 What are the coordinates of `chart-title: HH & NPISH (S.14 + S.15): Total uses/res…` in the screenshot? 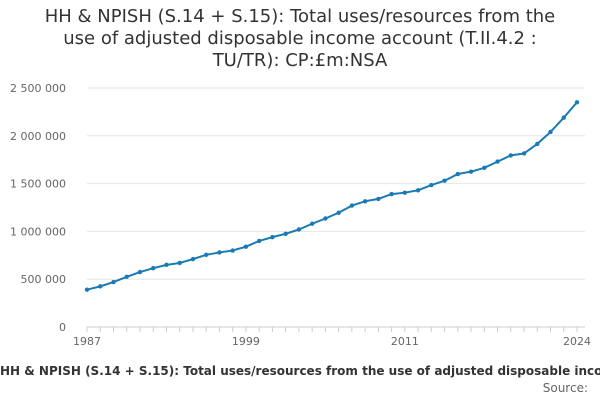 It's located at (300, 38).